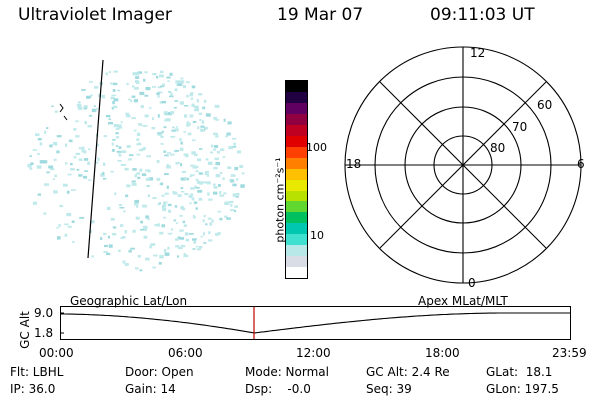 This screenshot has width=600, height=400. What do you see at coordinates (129, 301) in the screenshot?
I see `geographic-latlon-title: Geographic Lat/Lon` at bounding box center [129, 301].